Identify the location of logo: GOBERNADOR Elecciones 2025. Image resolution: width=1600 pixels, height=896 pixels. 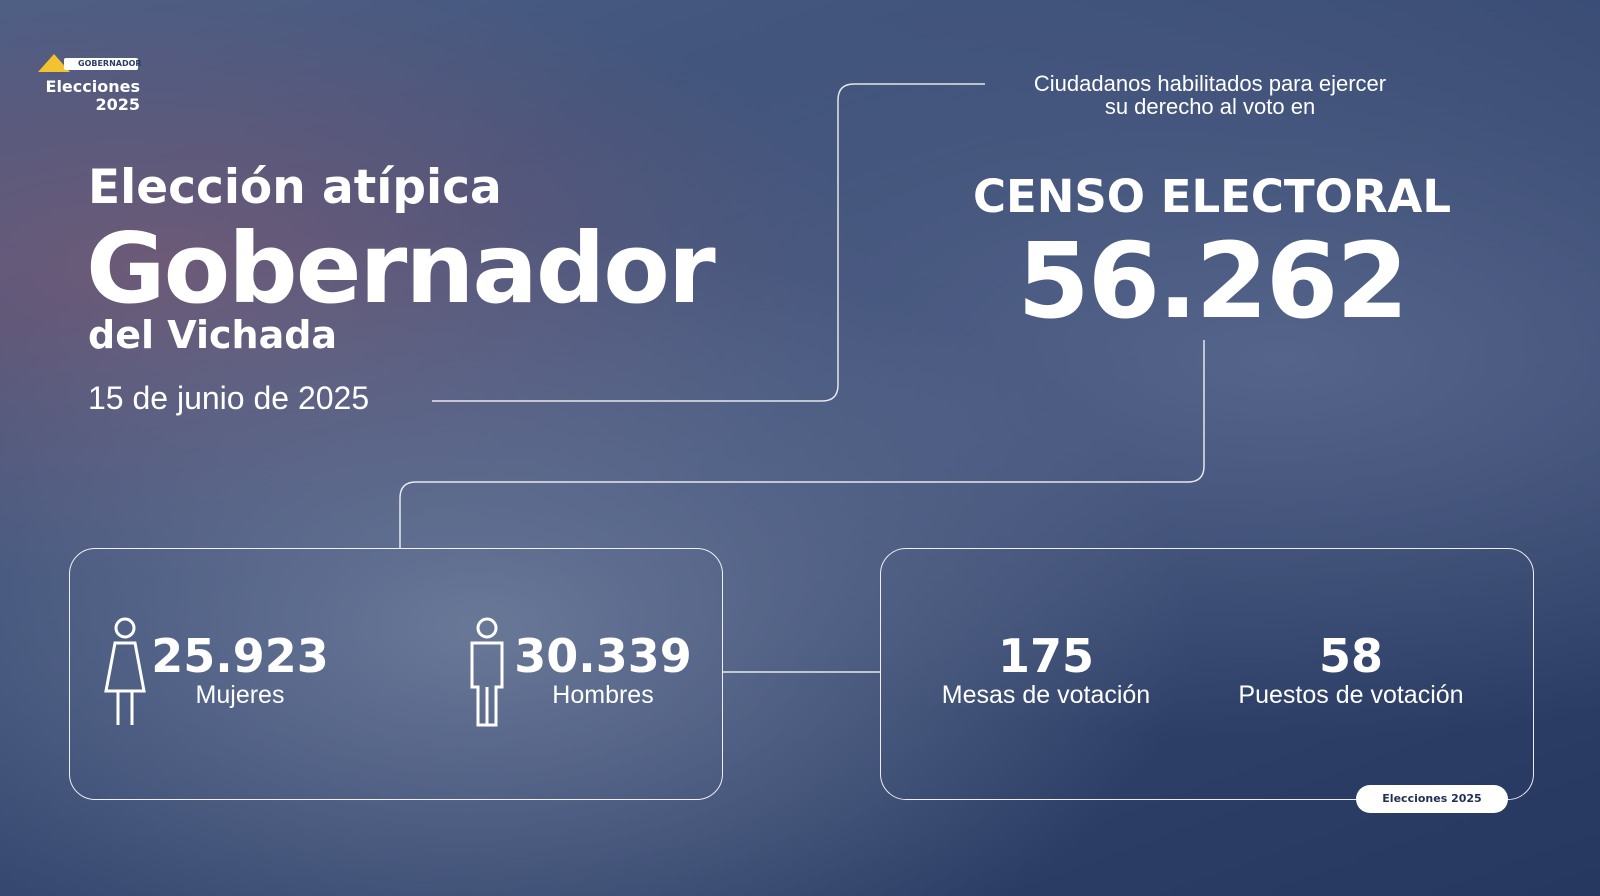
(89, 83).